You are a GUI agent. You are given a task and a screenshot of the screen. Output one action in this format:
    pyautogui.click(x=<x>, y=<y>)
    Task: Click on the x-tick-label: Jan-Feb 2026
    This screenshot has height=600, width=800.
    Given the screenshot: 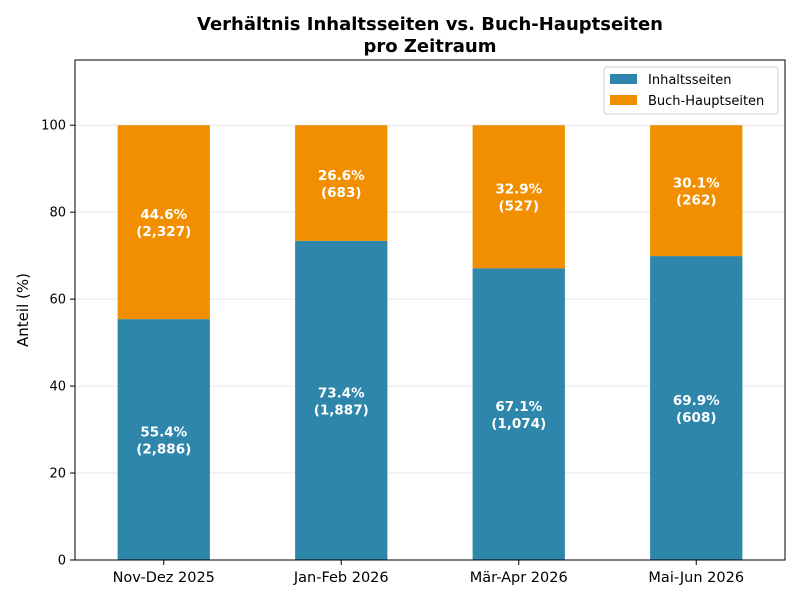 What is the action you would take?
    pyautogui.click(x=341, y=578)
    